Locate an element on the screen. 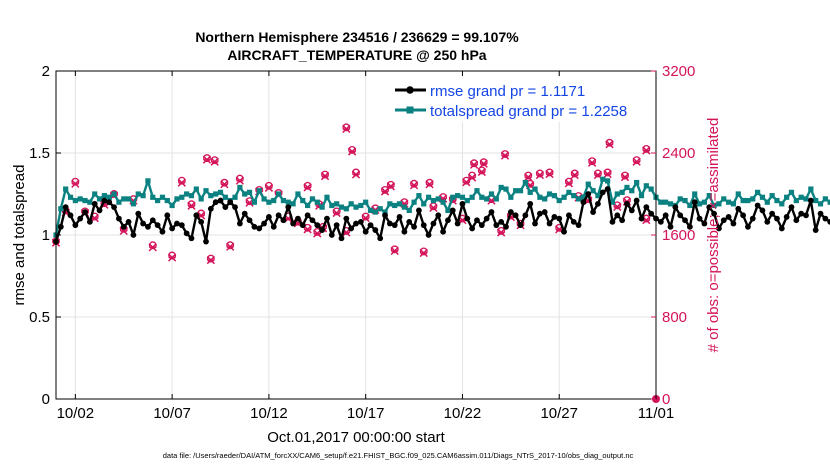  y-tick-label-left: 0.5 is located at coordinates (39, 317).